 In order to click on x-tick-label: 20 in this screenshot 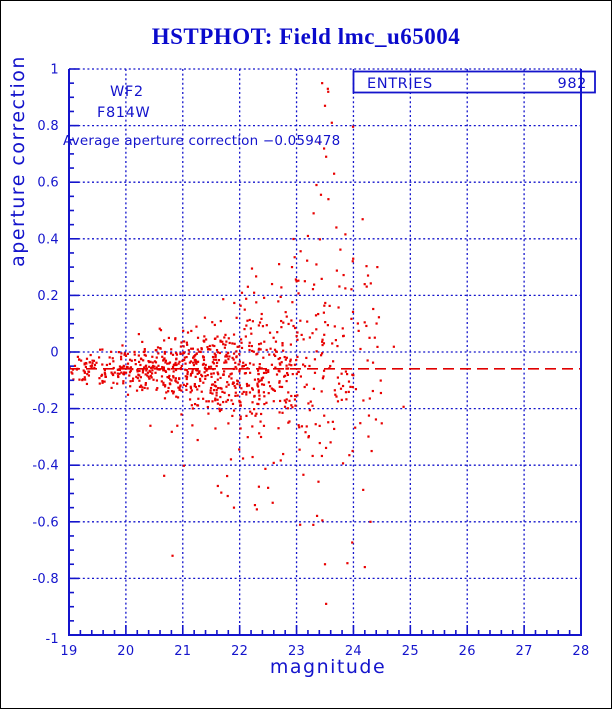, I will do `click(125, 651)`.